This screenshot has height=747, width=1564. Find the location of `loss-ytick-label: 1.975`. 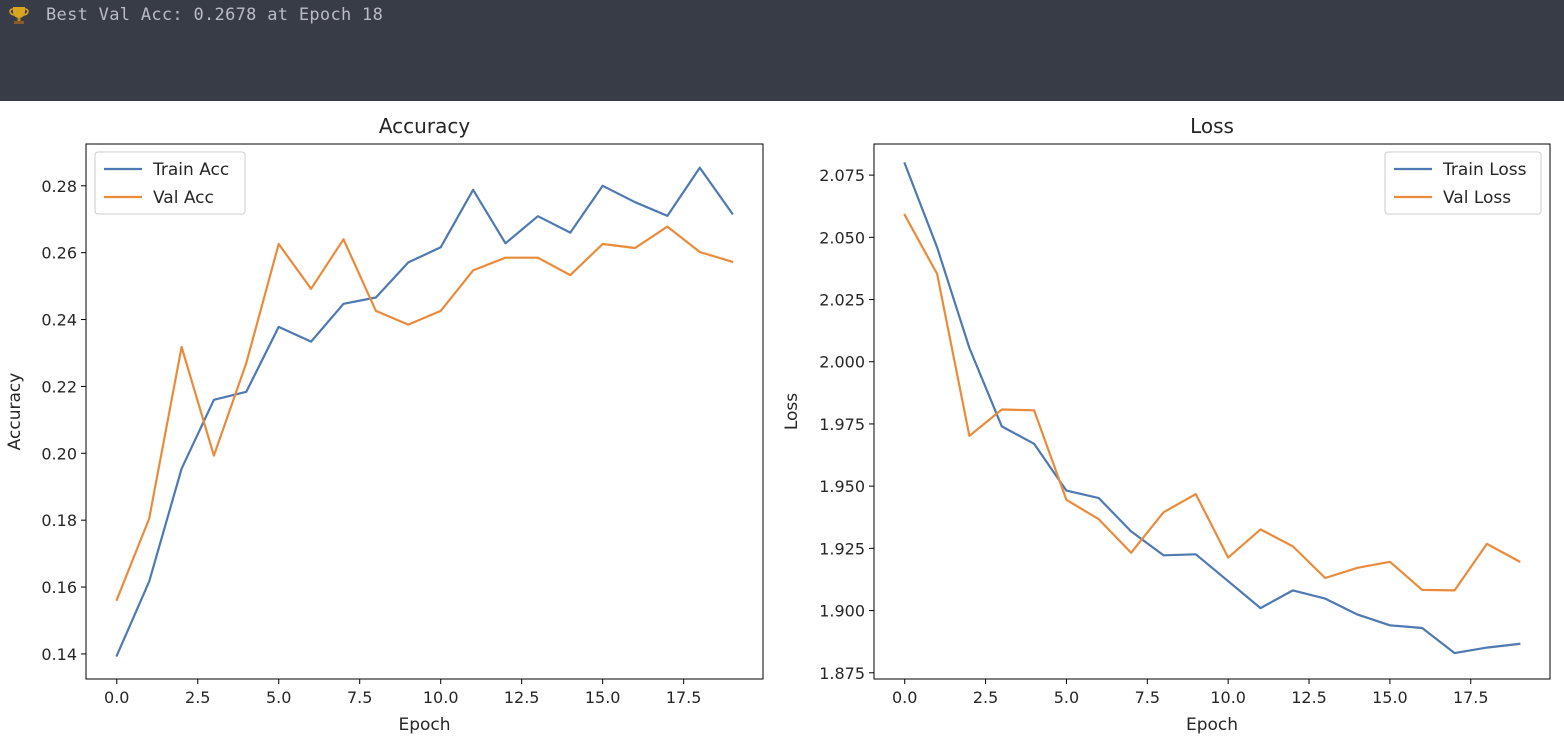

loss-ytick-label: 1.975 is located at coordinates (842, 424).